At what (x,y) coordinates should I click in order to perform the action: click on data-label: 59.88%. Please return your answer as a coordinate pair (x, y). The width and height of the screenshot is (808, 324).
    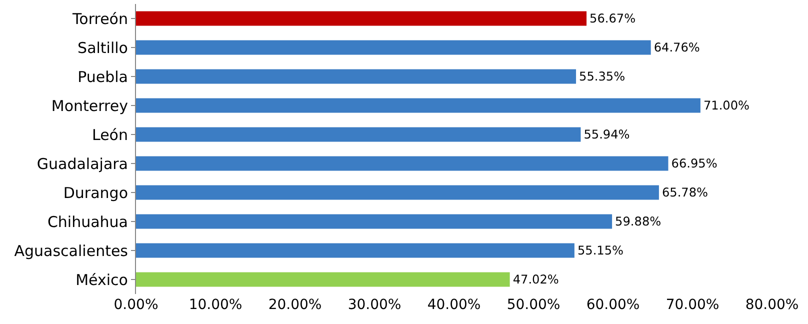
    Looking at the image, I should click on (638, 221).